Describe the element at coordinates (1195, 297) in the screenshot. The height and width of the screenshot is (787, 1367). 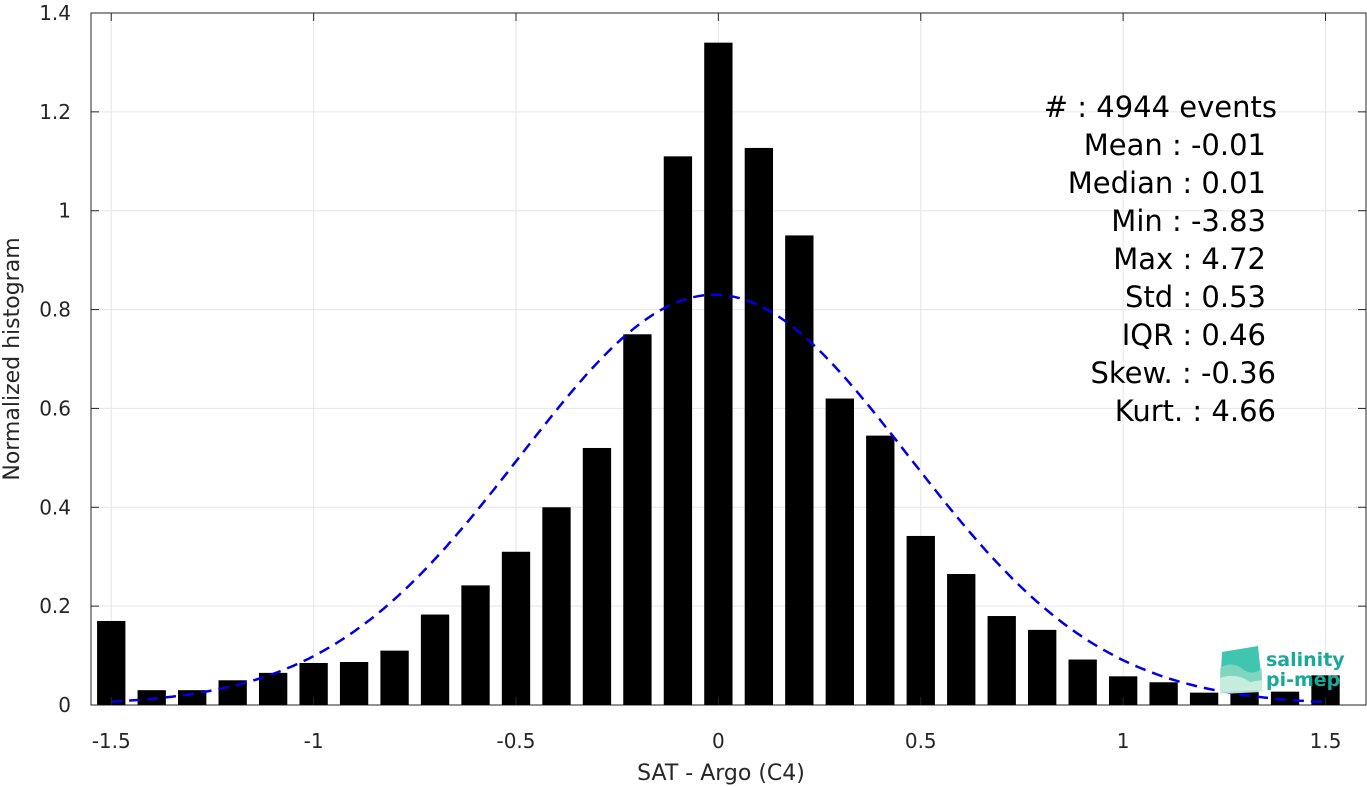
I see `stats-line: Std : 0.53` at that location.